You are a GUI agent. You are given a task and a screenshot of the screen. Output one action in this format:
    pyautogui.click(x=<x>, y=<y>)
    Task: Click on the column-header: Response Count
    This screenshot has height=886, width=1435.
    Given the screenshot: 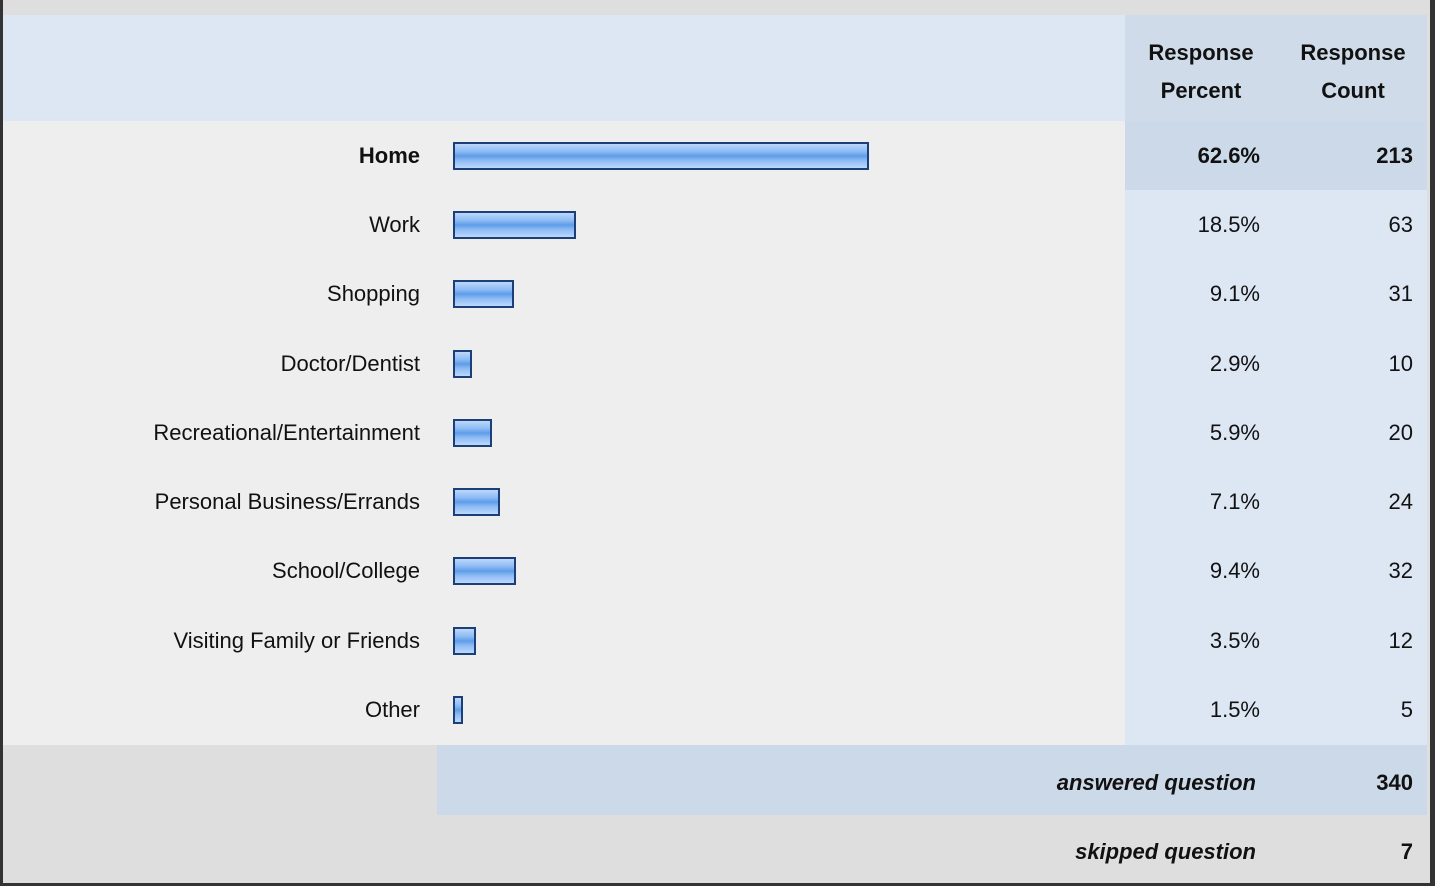 What is the action you would take?
    pyautogui.click(x=1353, y=71)
    